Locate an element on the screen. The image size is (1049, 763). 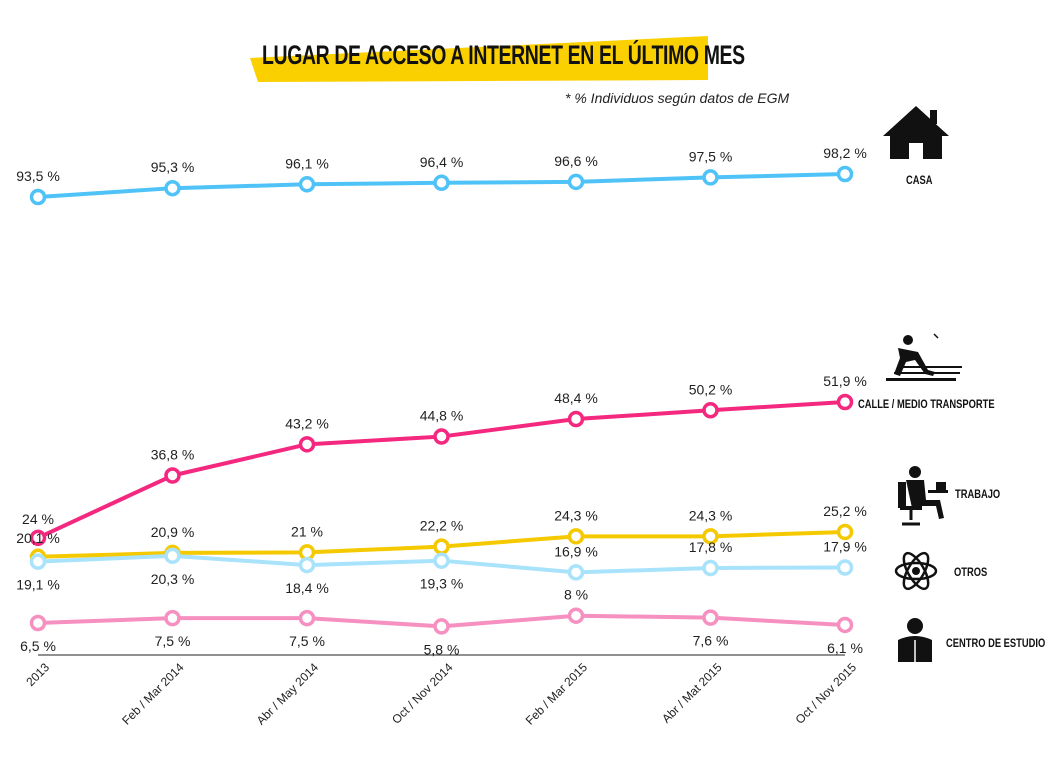
legend-label: TRABAJO is located at coordinates (977, 494).